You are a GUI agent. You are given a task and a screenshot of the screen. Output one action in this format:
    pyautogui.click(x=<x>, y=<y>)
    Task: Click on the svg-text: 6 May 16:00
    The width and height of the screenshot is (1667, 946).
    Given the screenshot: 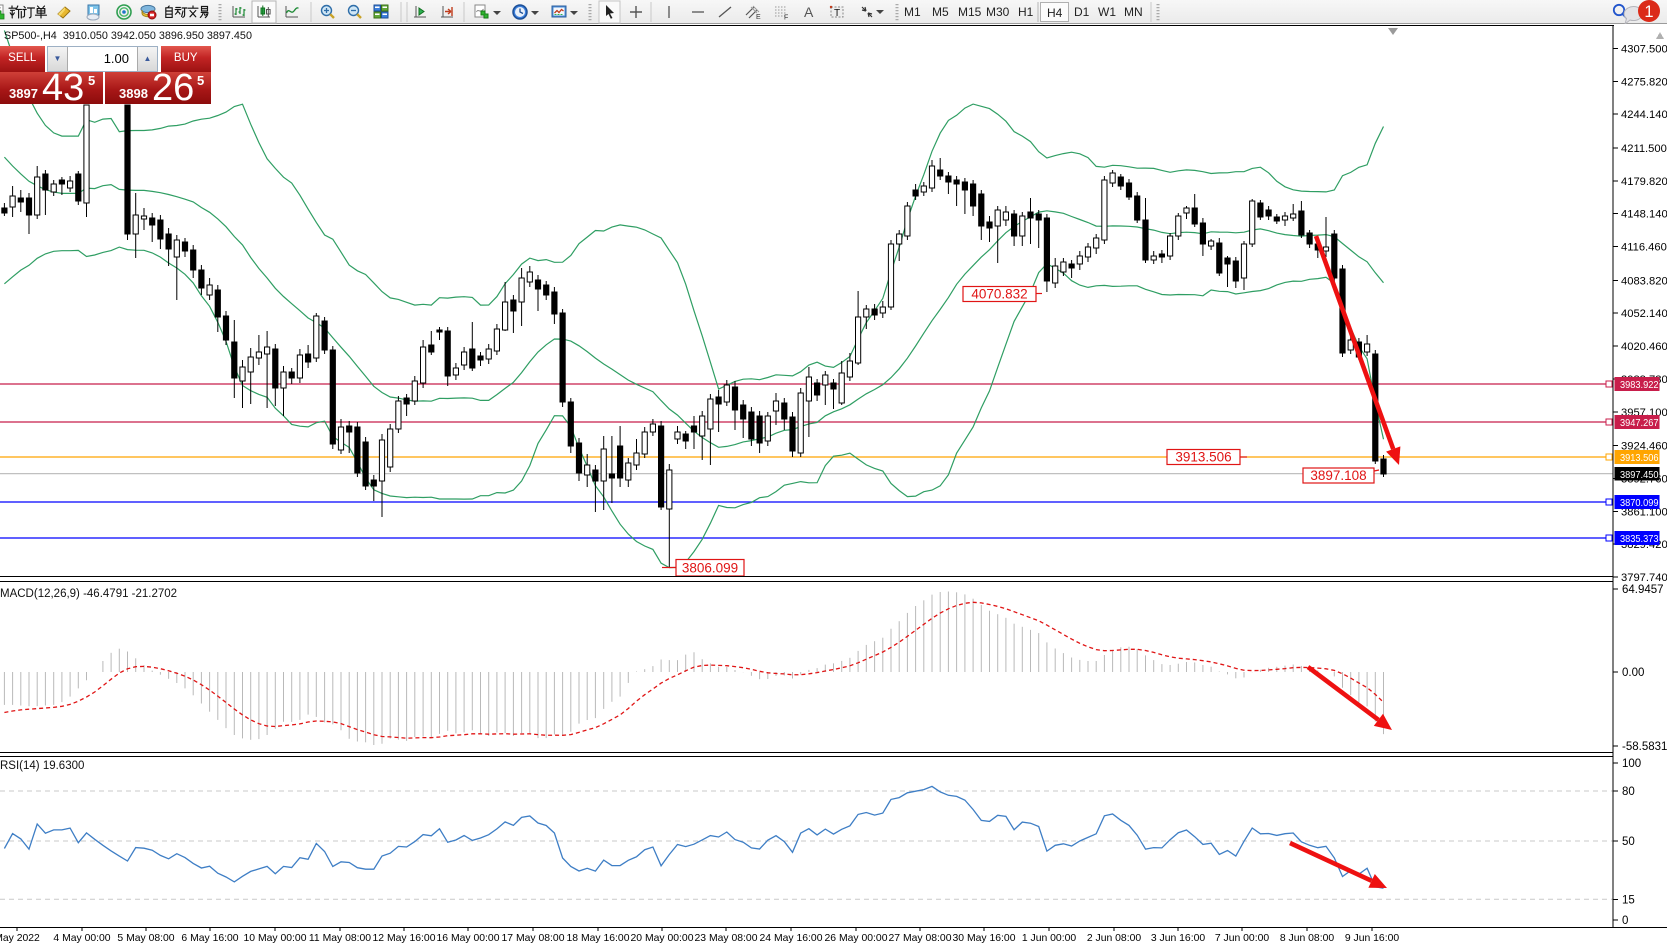 What is the action you would take?
    pyautogui.click(x=209, y=938)
    